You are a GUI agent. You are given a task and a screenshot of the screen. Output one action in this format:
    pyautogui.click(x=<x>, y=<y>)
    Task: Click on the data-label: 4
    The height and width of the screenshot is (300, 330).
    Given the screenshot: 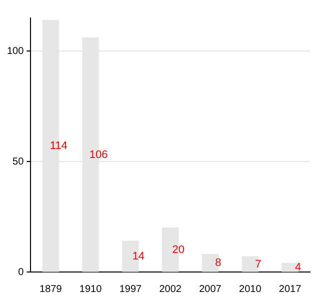 What is the action you would take?
    pyautogui.click(x=298, y=268)
    